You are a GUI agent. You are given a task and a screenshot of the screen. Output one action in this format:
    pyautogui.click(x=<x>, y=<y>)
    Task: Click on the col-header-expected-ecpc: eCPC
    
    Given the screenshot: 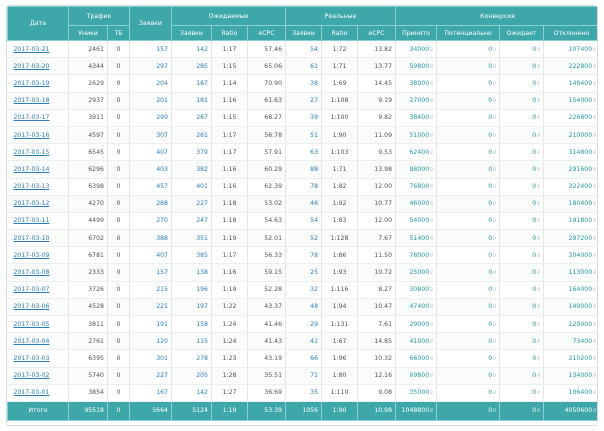 What is the action you would take?
    pyautogui.click(x=266, y=33)
    